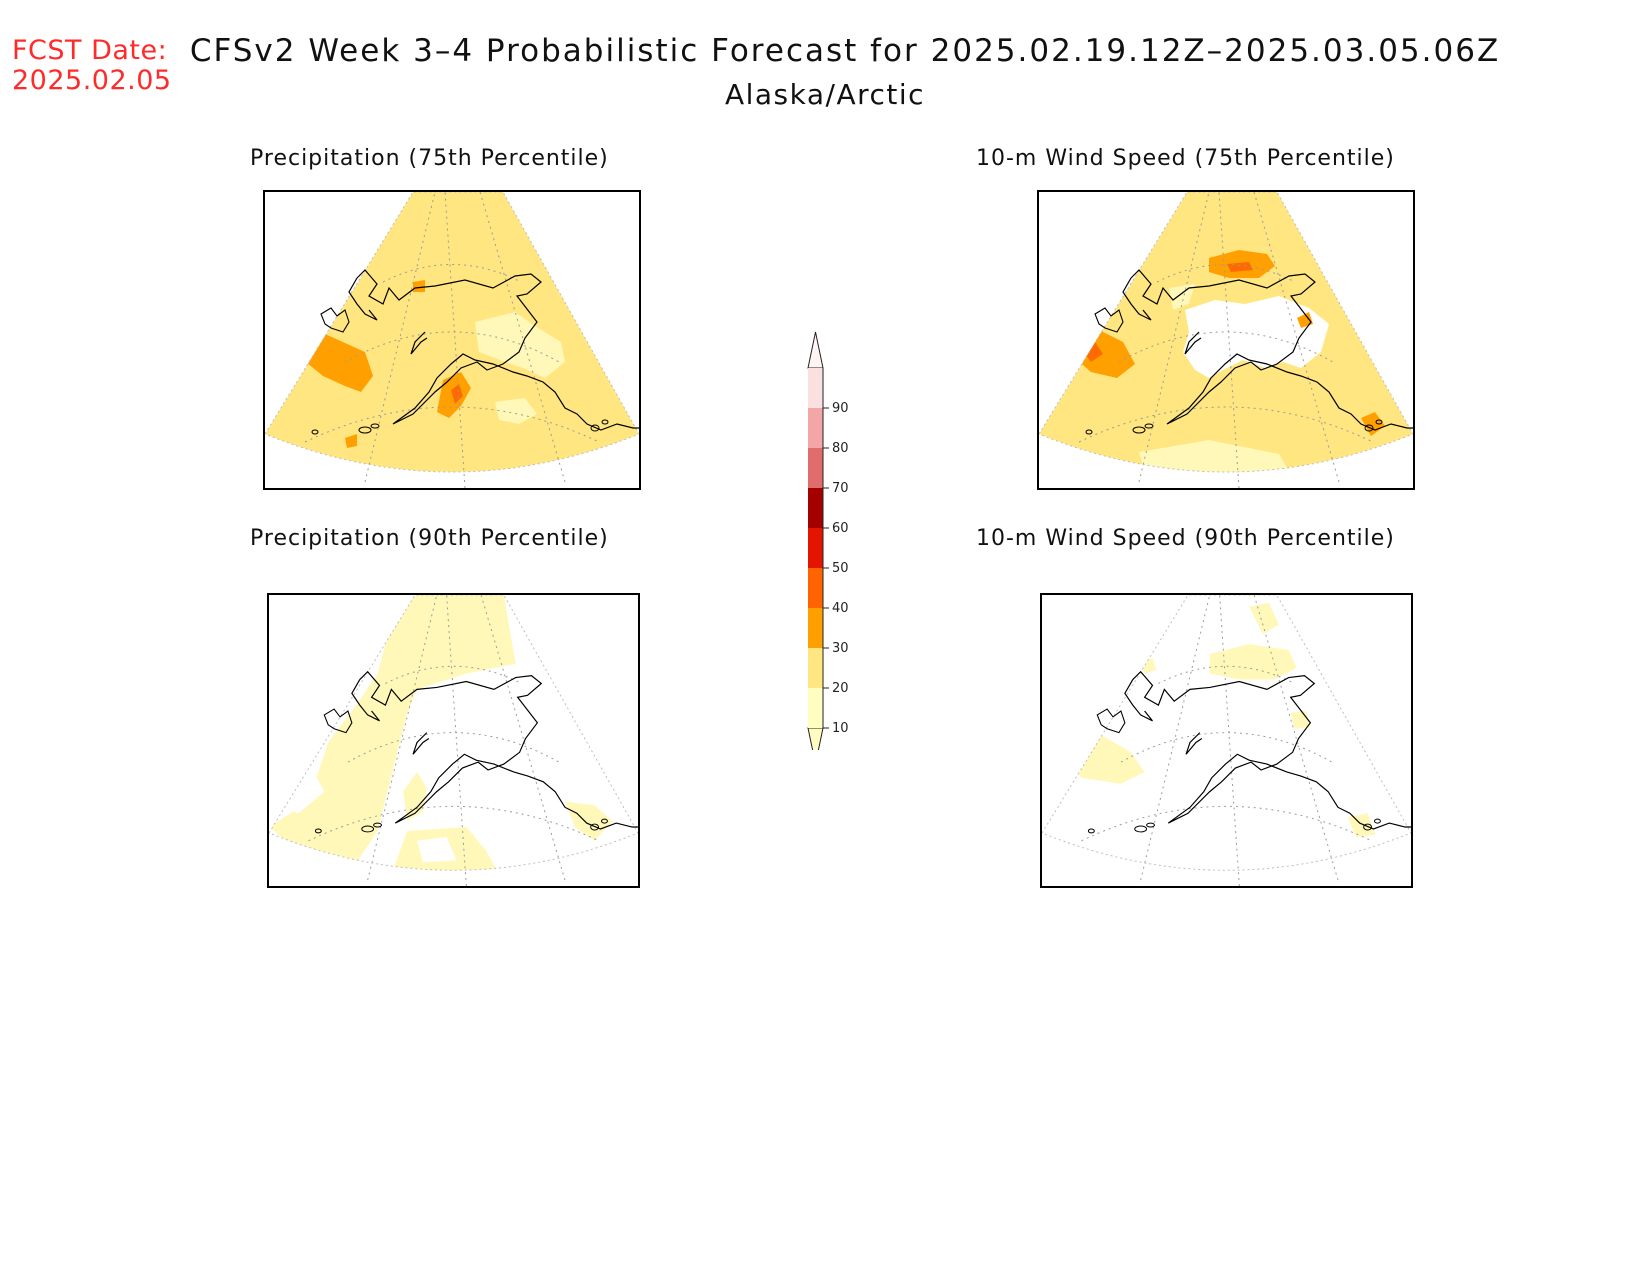 The image size is (1650, 1275). Describe the element at coordinates (840, 608) in the screenshot. I see `colorbar-label-40: 40` at that location.